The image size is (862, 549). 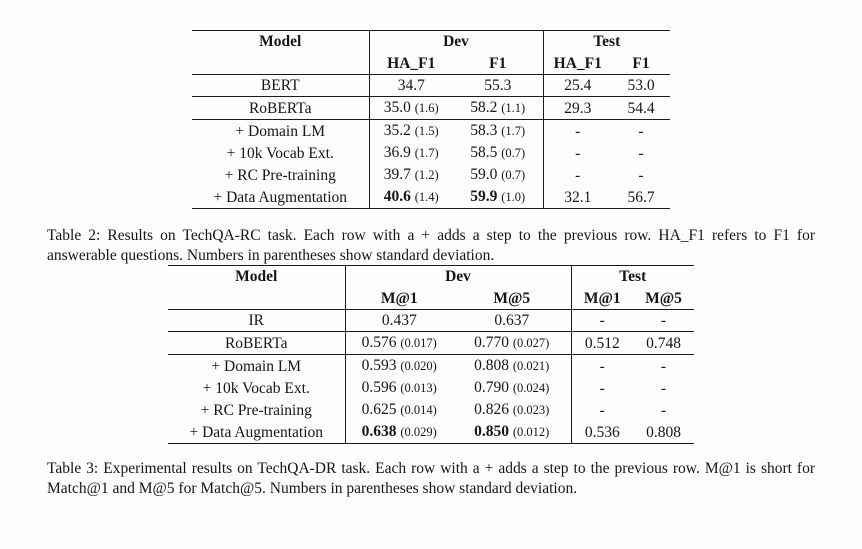 I want to click on metric-cell: 58.5 (0.7), so click(x=498, y=153).